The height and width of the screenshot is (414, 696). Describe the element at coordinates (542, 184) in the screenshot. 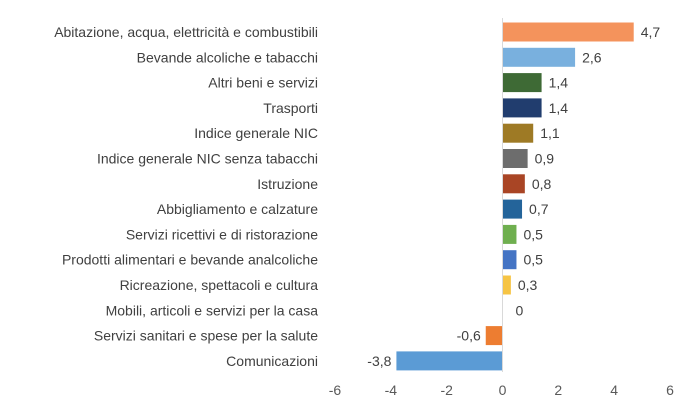

I see `value-label: 0,8` at that location.